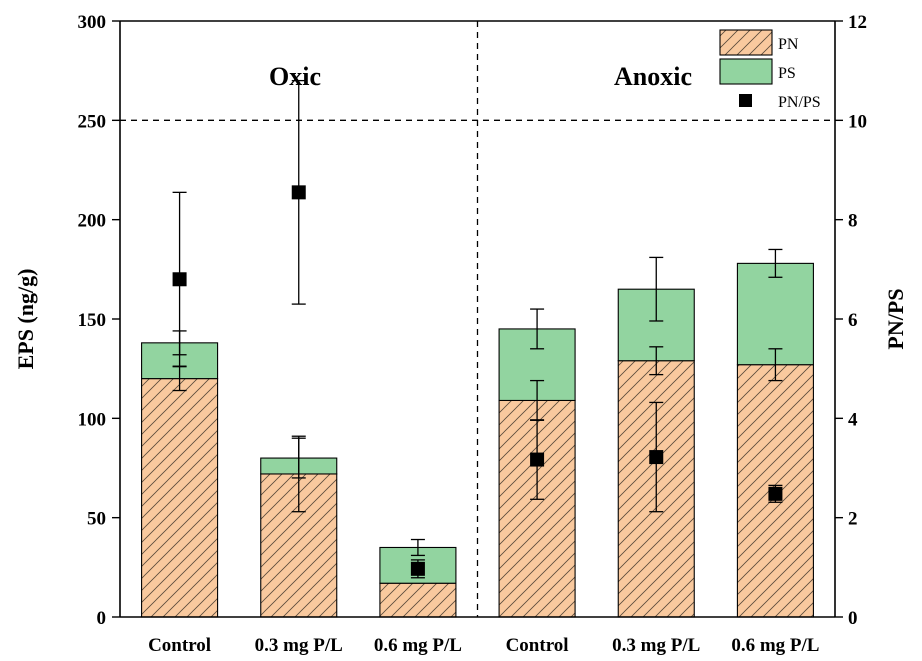 The image size is (922, 661). What do you see at coordinates (96, 519) in the screenshot?
I see `y-tick-label-left: 50` at bounding box center [96, 519].